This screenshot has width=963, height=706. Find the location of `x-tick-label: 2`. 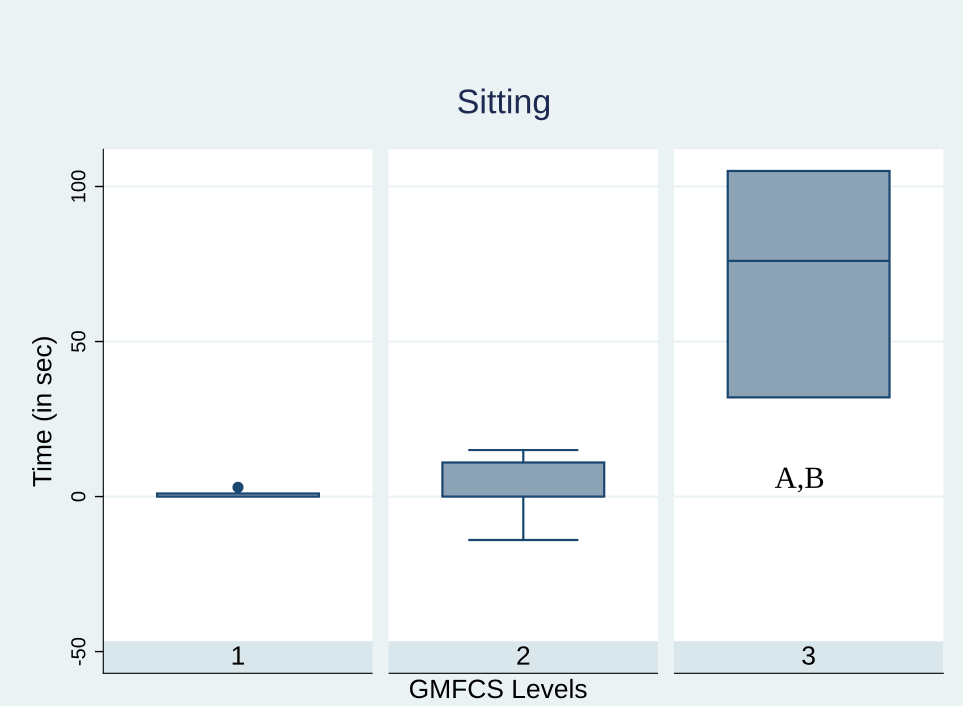

x-tick-label: 2 is located at coordinates (523, 655).